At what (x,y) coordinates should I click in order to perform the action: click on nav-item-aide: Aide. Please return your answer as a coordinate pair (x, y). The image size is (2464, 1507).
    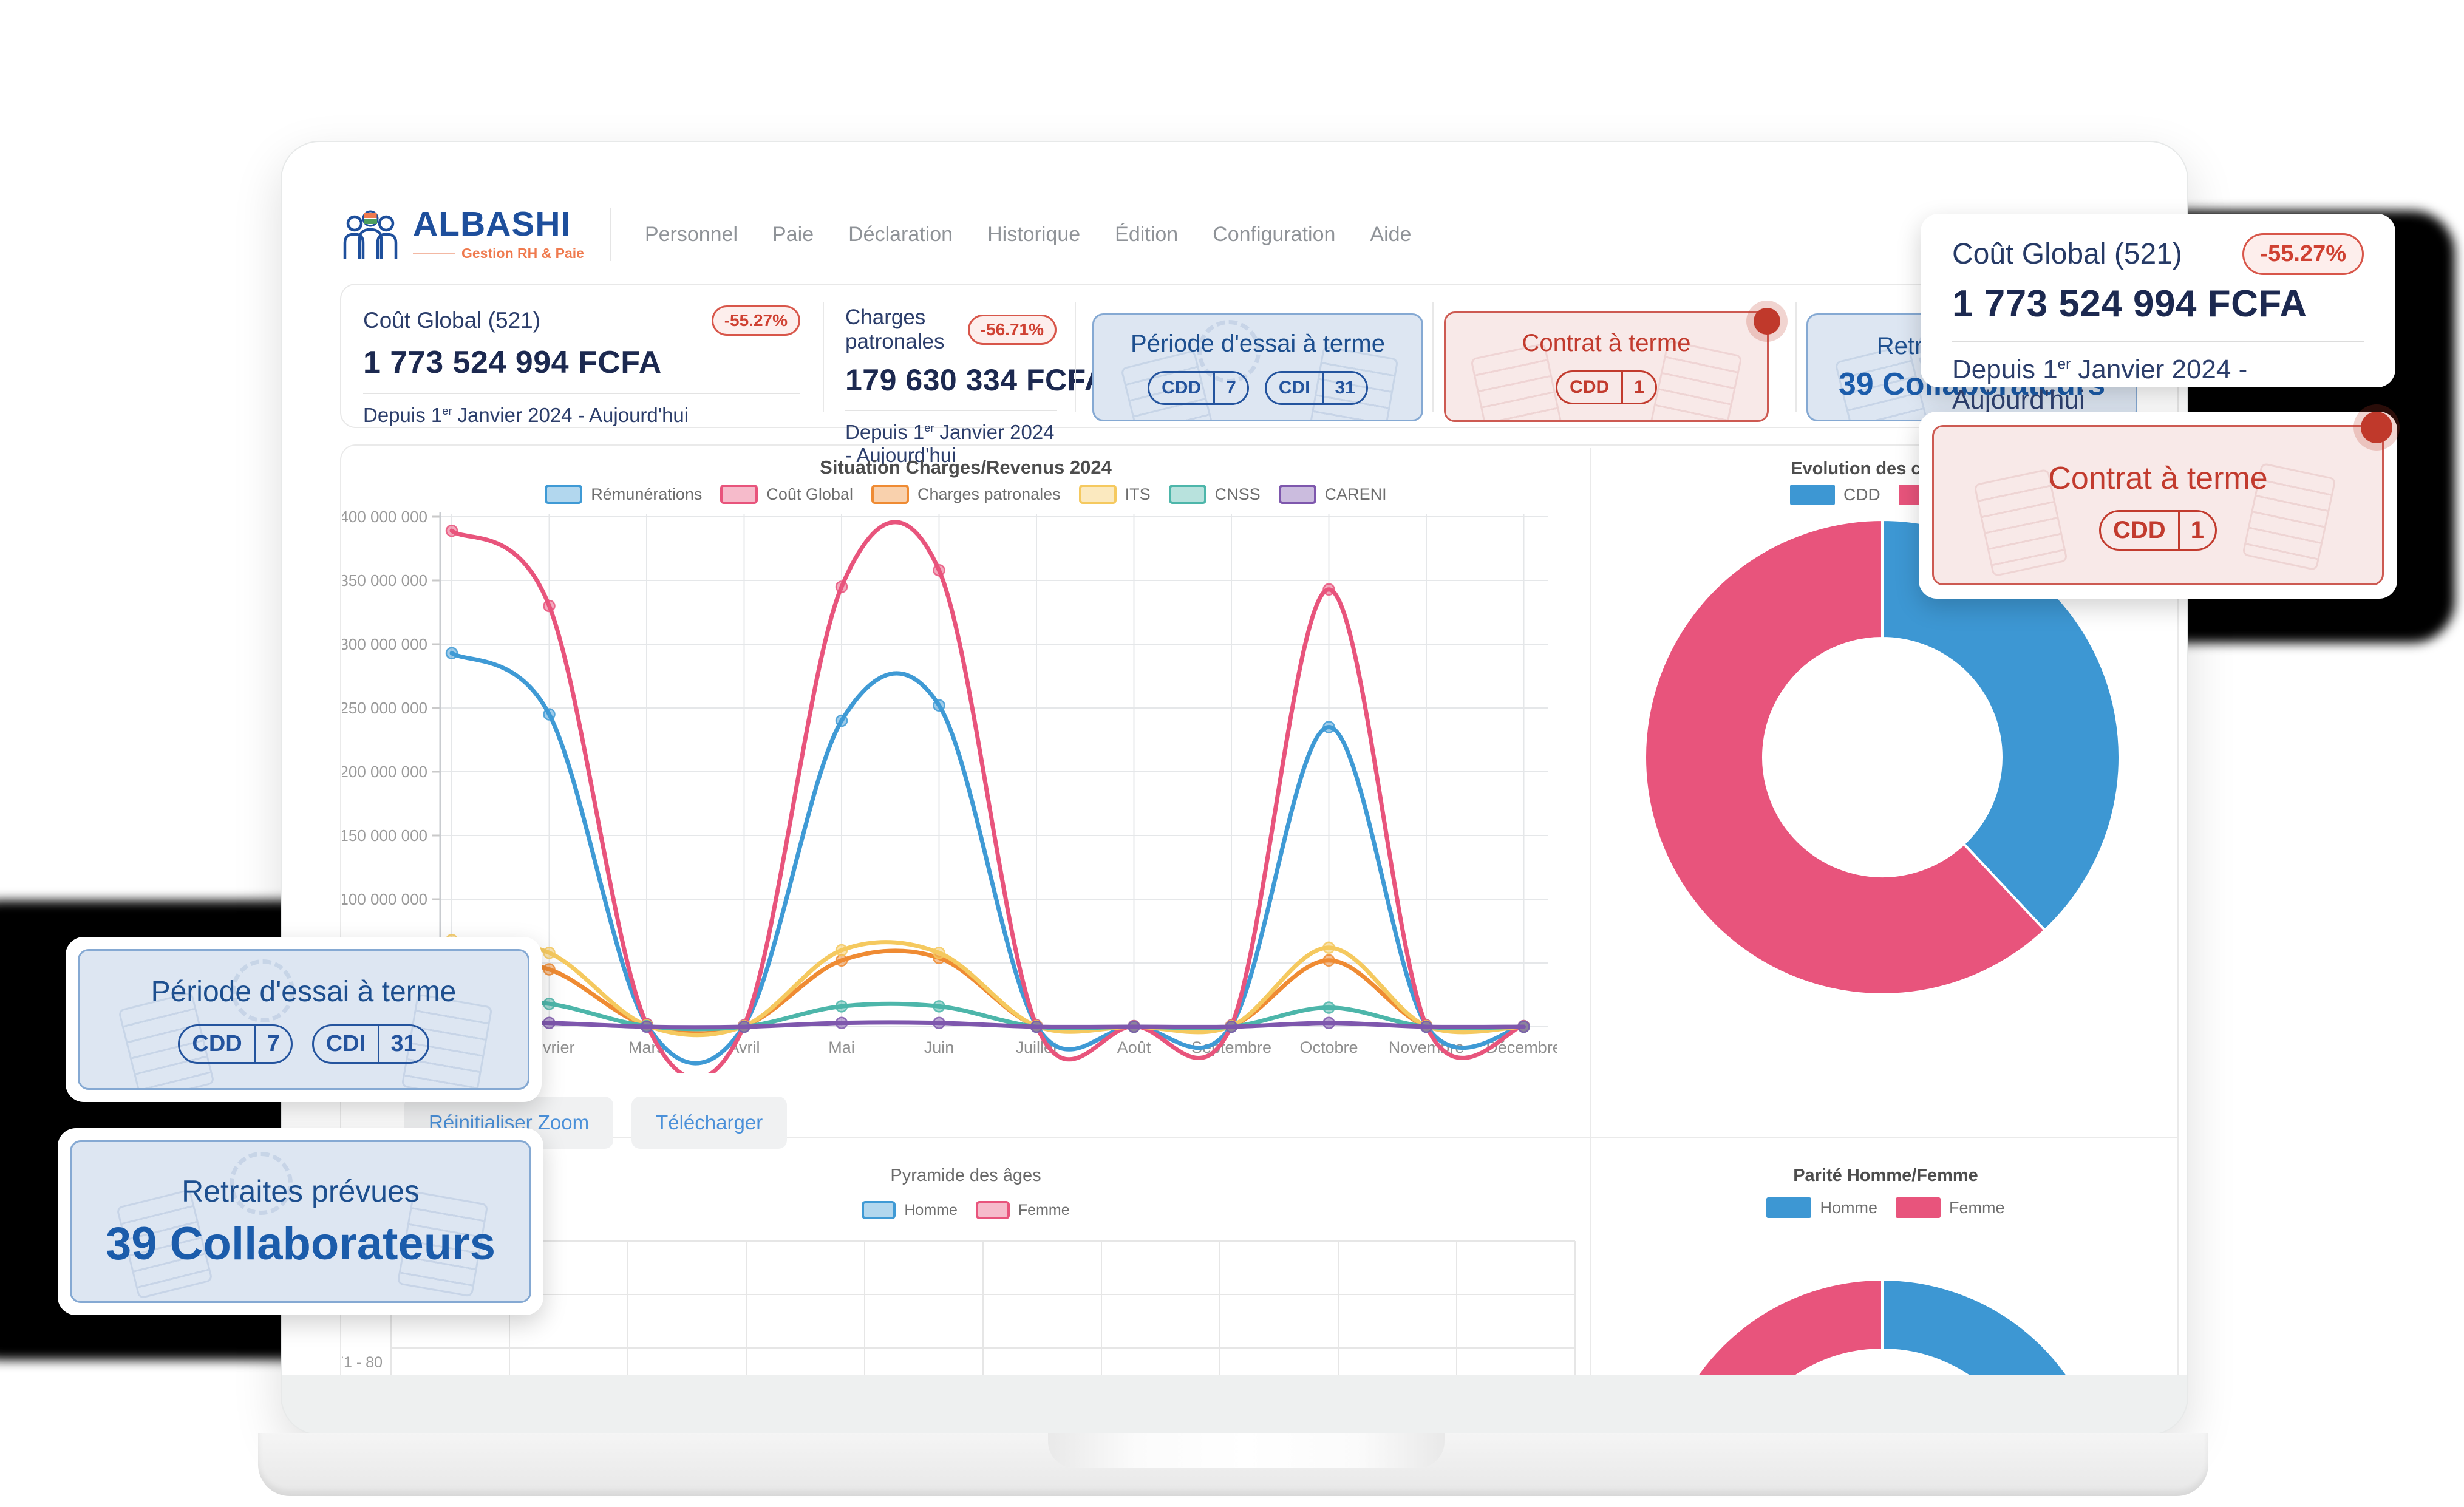
    Looking at the image, I should click on (1391, 234).